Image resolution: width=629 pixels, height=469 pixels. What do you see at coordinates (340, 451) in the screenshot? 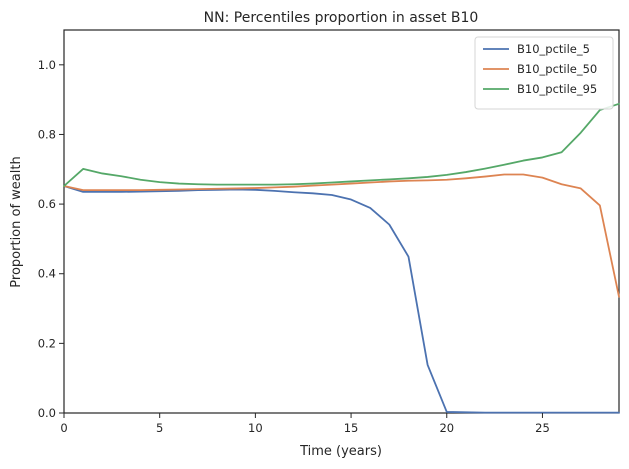
I see `x-axis-label: Time (years)` at bounding box center [340, 451].